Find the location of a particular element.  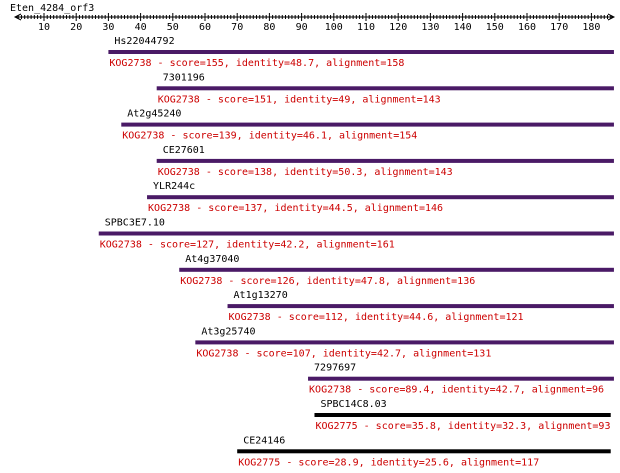

hit-name: 7297697 is located at coordinates (335, 368).